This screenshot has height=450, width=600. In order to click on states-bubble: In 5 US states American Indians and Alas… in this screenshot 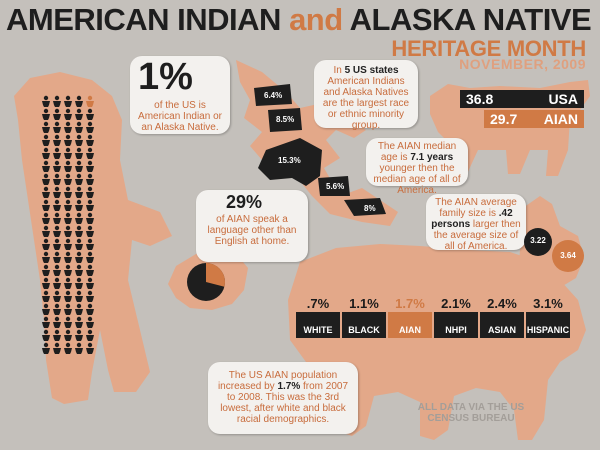, I will do `click(366, 95)`.